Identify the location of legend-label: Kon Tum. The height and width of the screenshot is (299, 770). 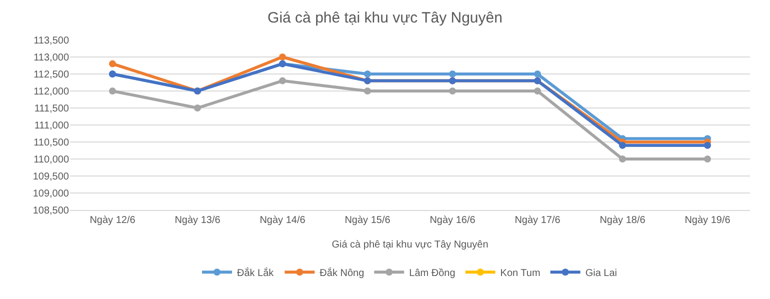
(520, 273).